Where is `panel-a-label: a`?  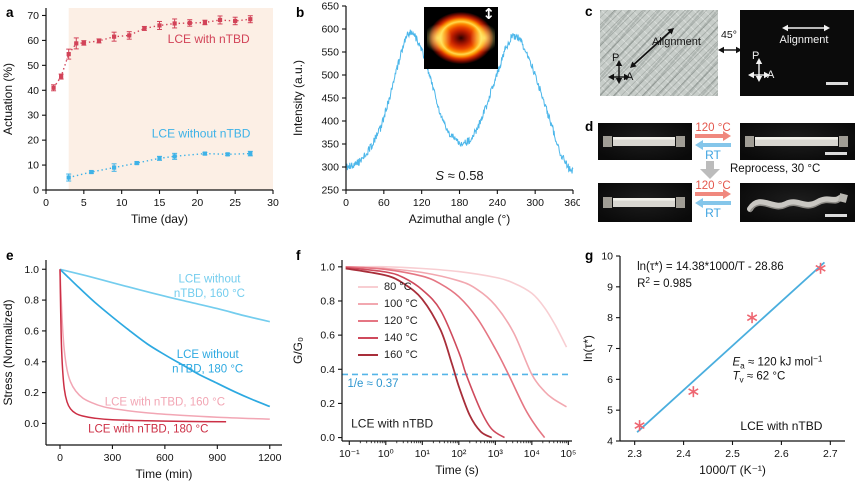
panel-a-label: a is located at coordinates (10, 12).